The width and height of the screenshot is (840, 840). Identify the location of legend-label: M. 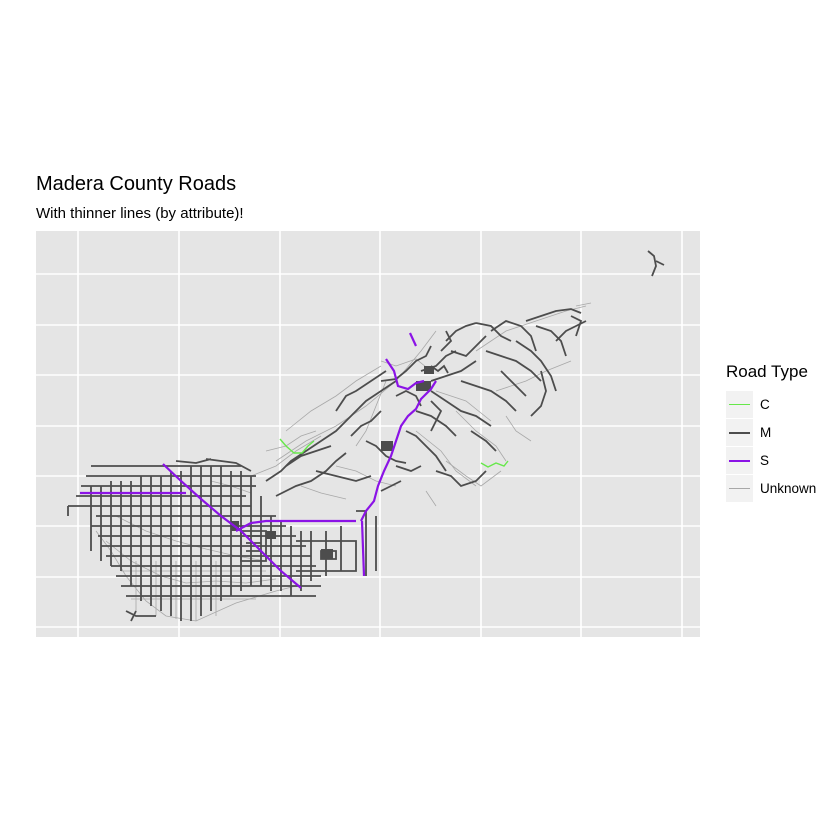
(766, 432).